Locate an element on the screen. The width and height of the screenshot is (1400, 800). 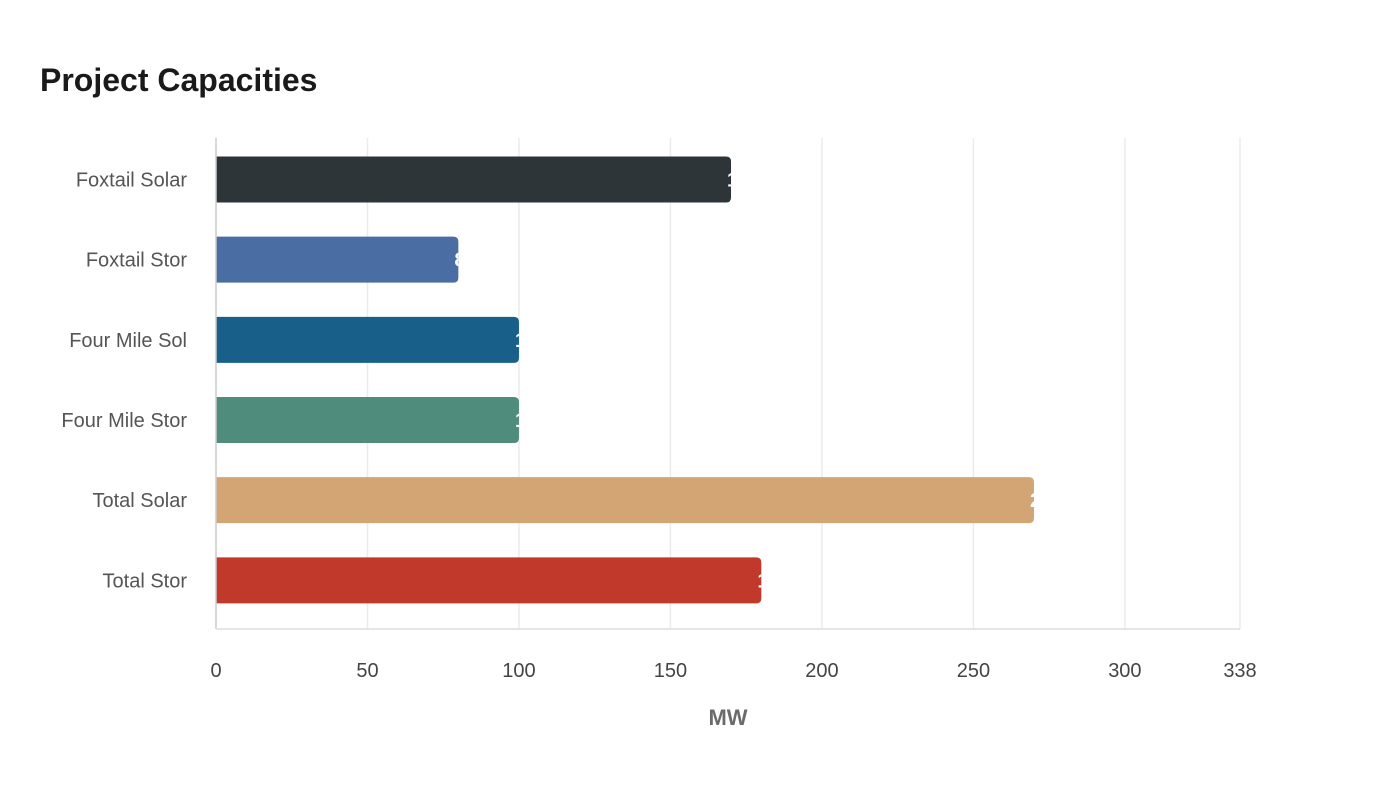
x-axis-title: MW is located at coordinates (727, 717).